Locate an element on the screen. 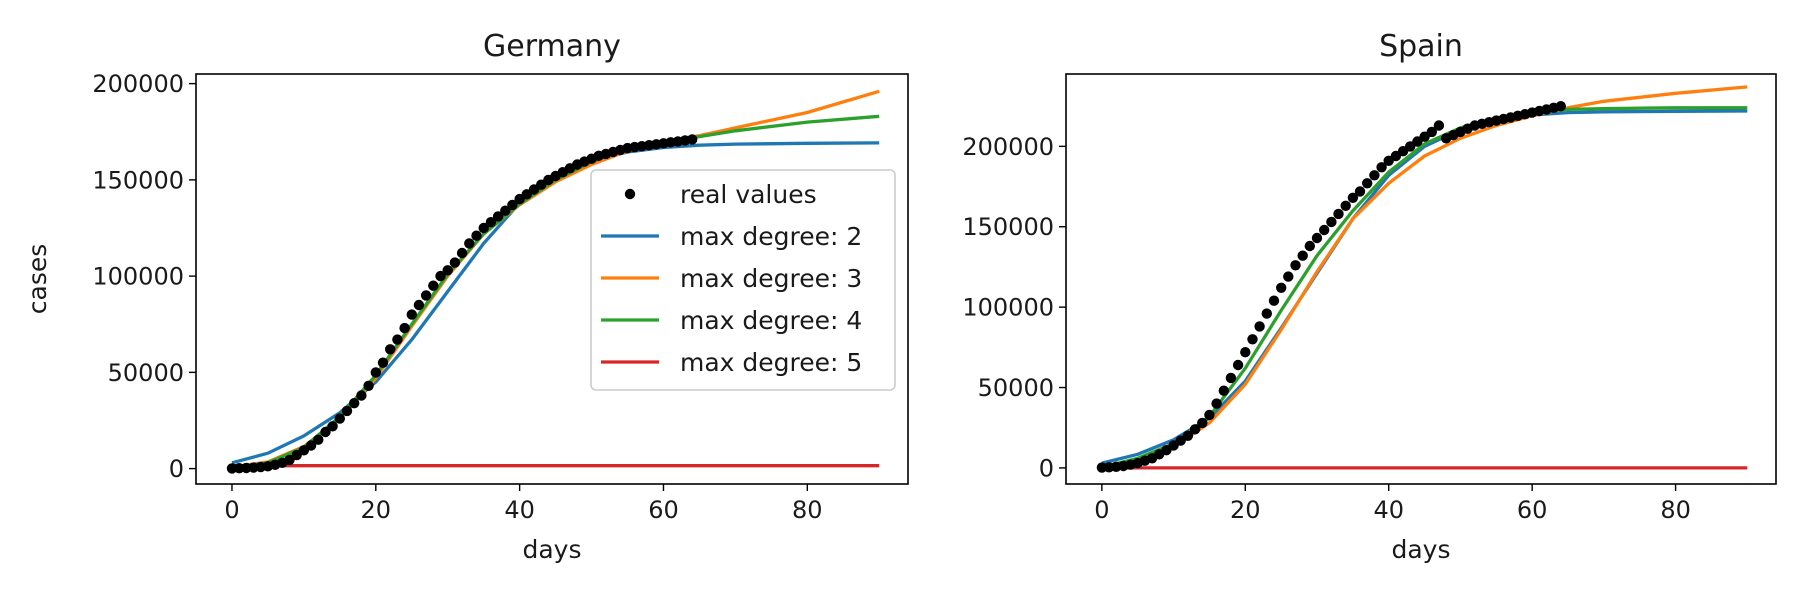 Image resolution: width=1800 pixels, height=600 pixels. legend-label-max-degree-2: max degree: 2 is located at coordinates (771, 236).